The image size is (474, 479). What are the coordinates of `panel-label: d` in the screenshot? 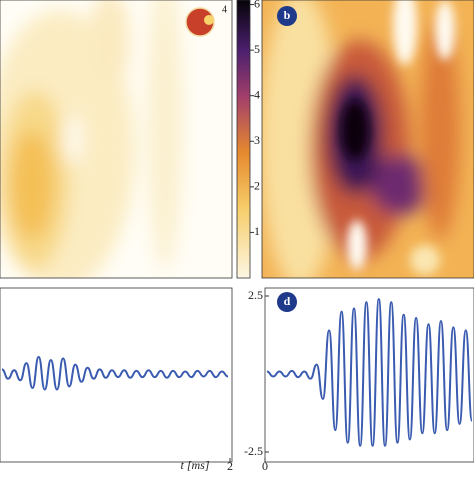 It's located at (287, 301).